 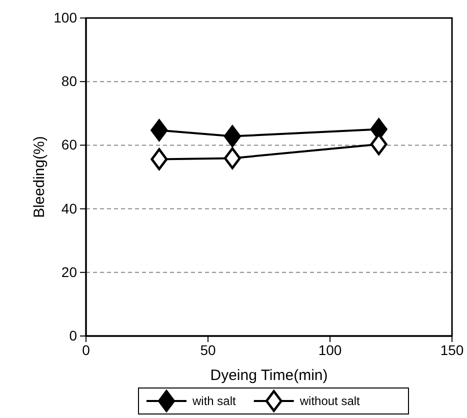 What do you see at coordinates (73, 335) in the screenshot?
I see `y-tick-label: 0` at bounding box center [73, 335].